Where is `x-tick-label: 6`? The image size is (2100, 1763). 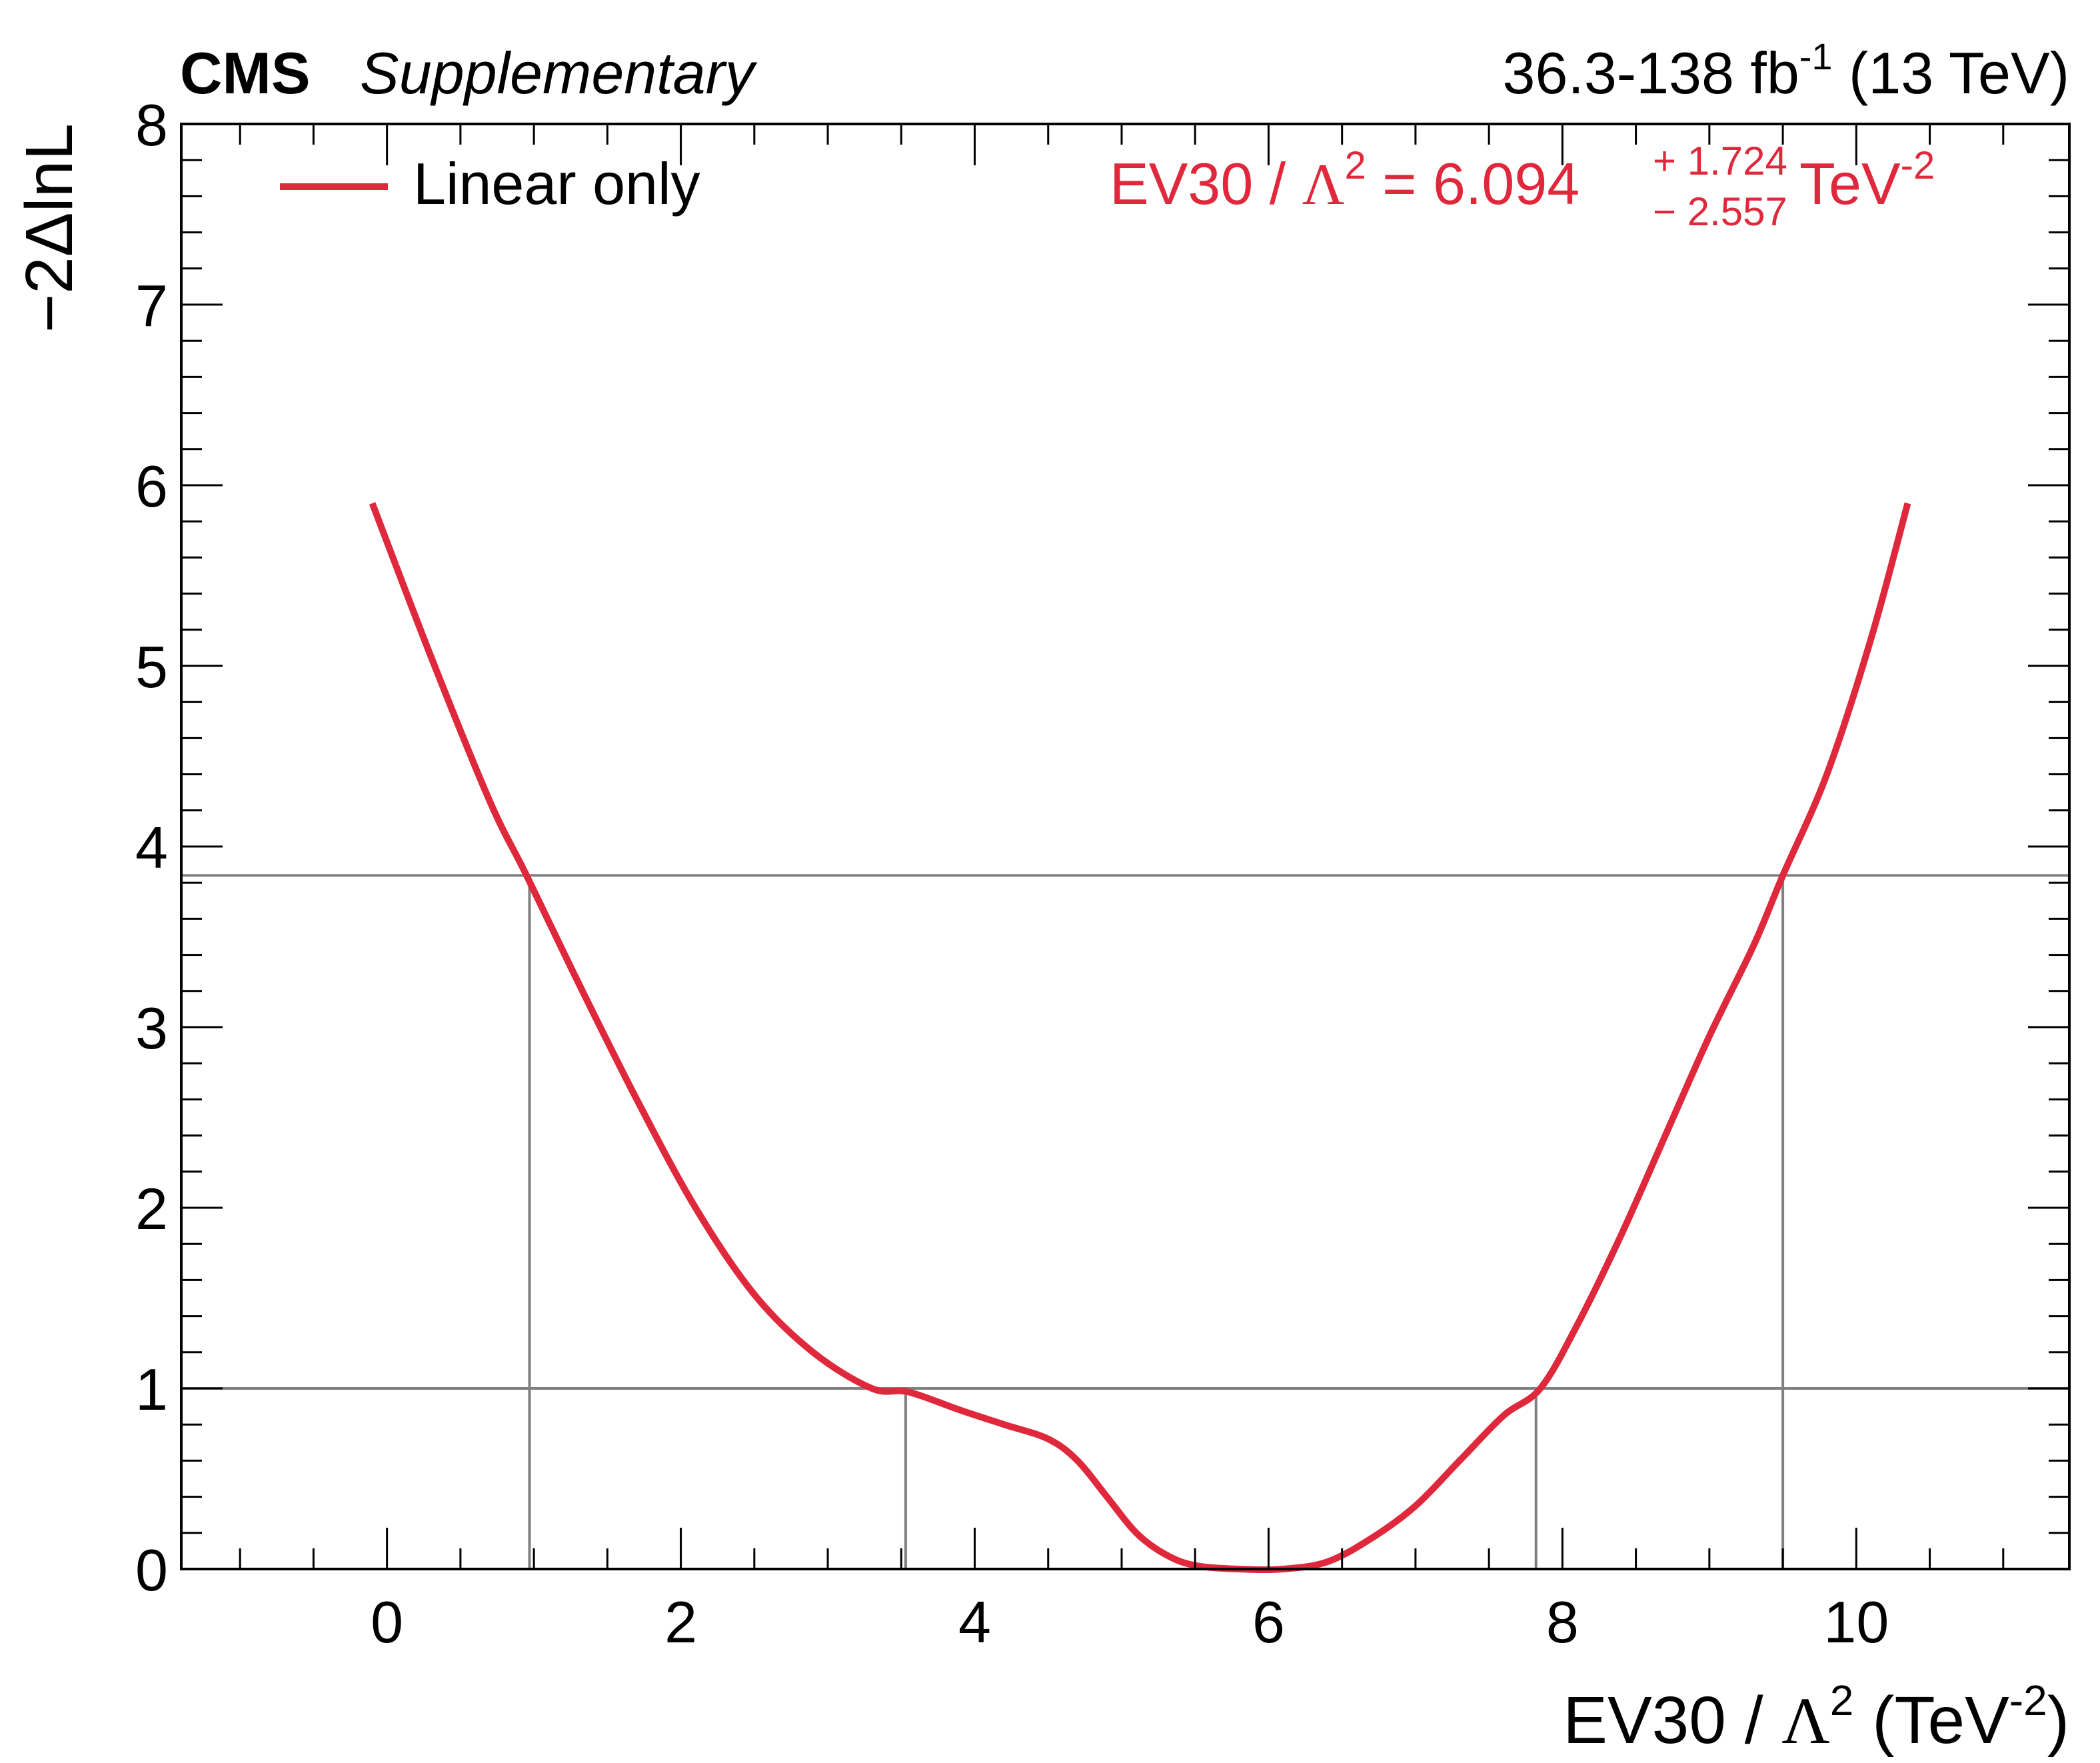
x-tick-label: 6 is located at coordinates (1268, 1622).